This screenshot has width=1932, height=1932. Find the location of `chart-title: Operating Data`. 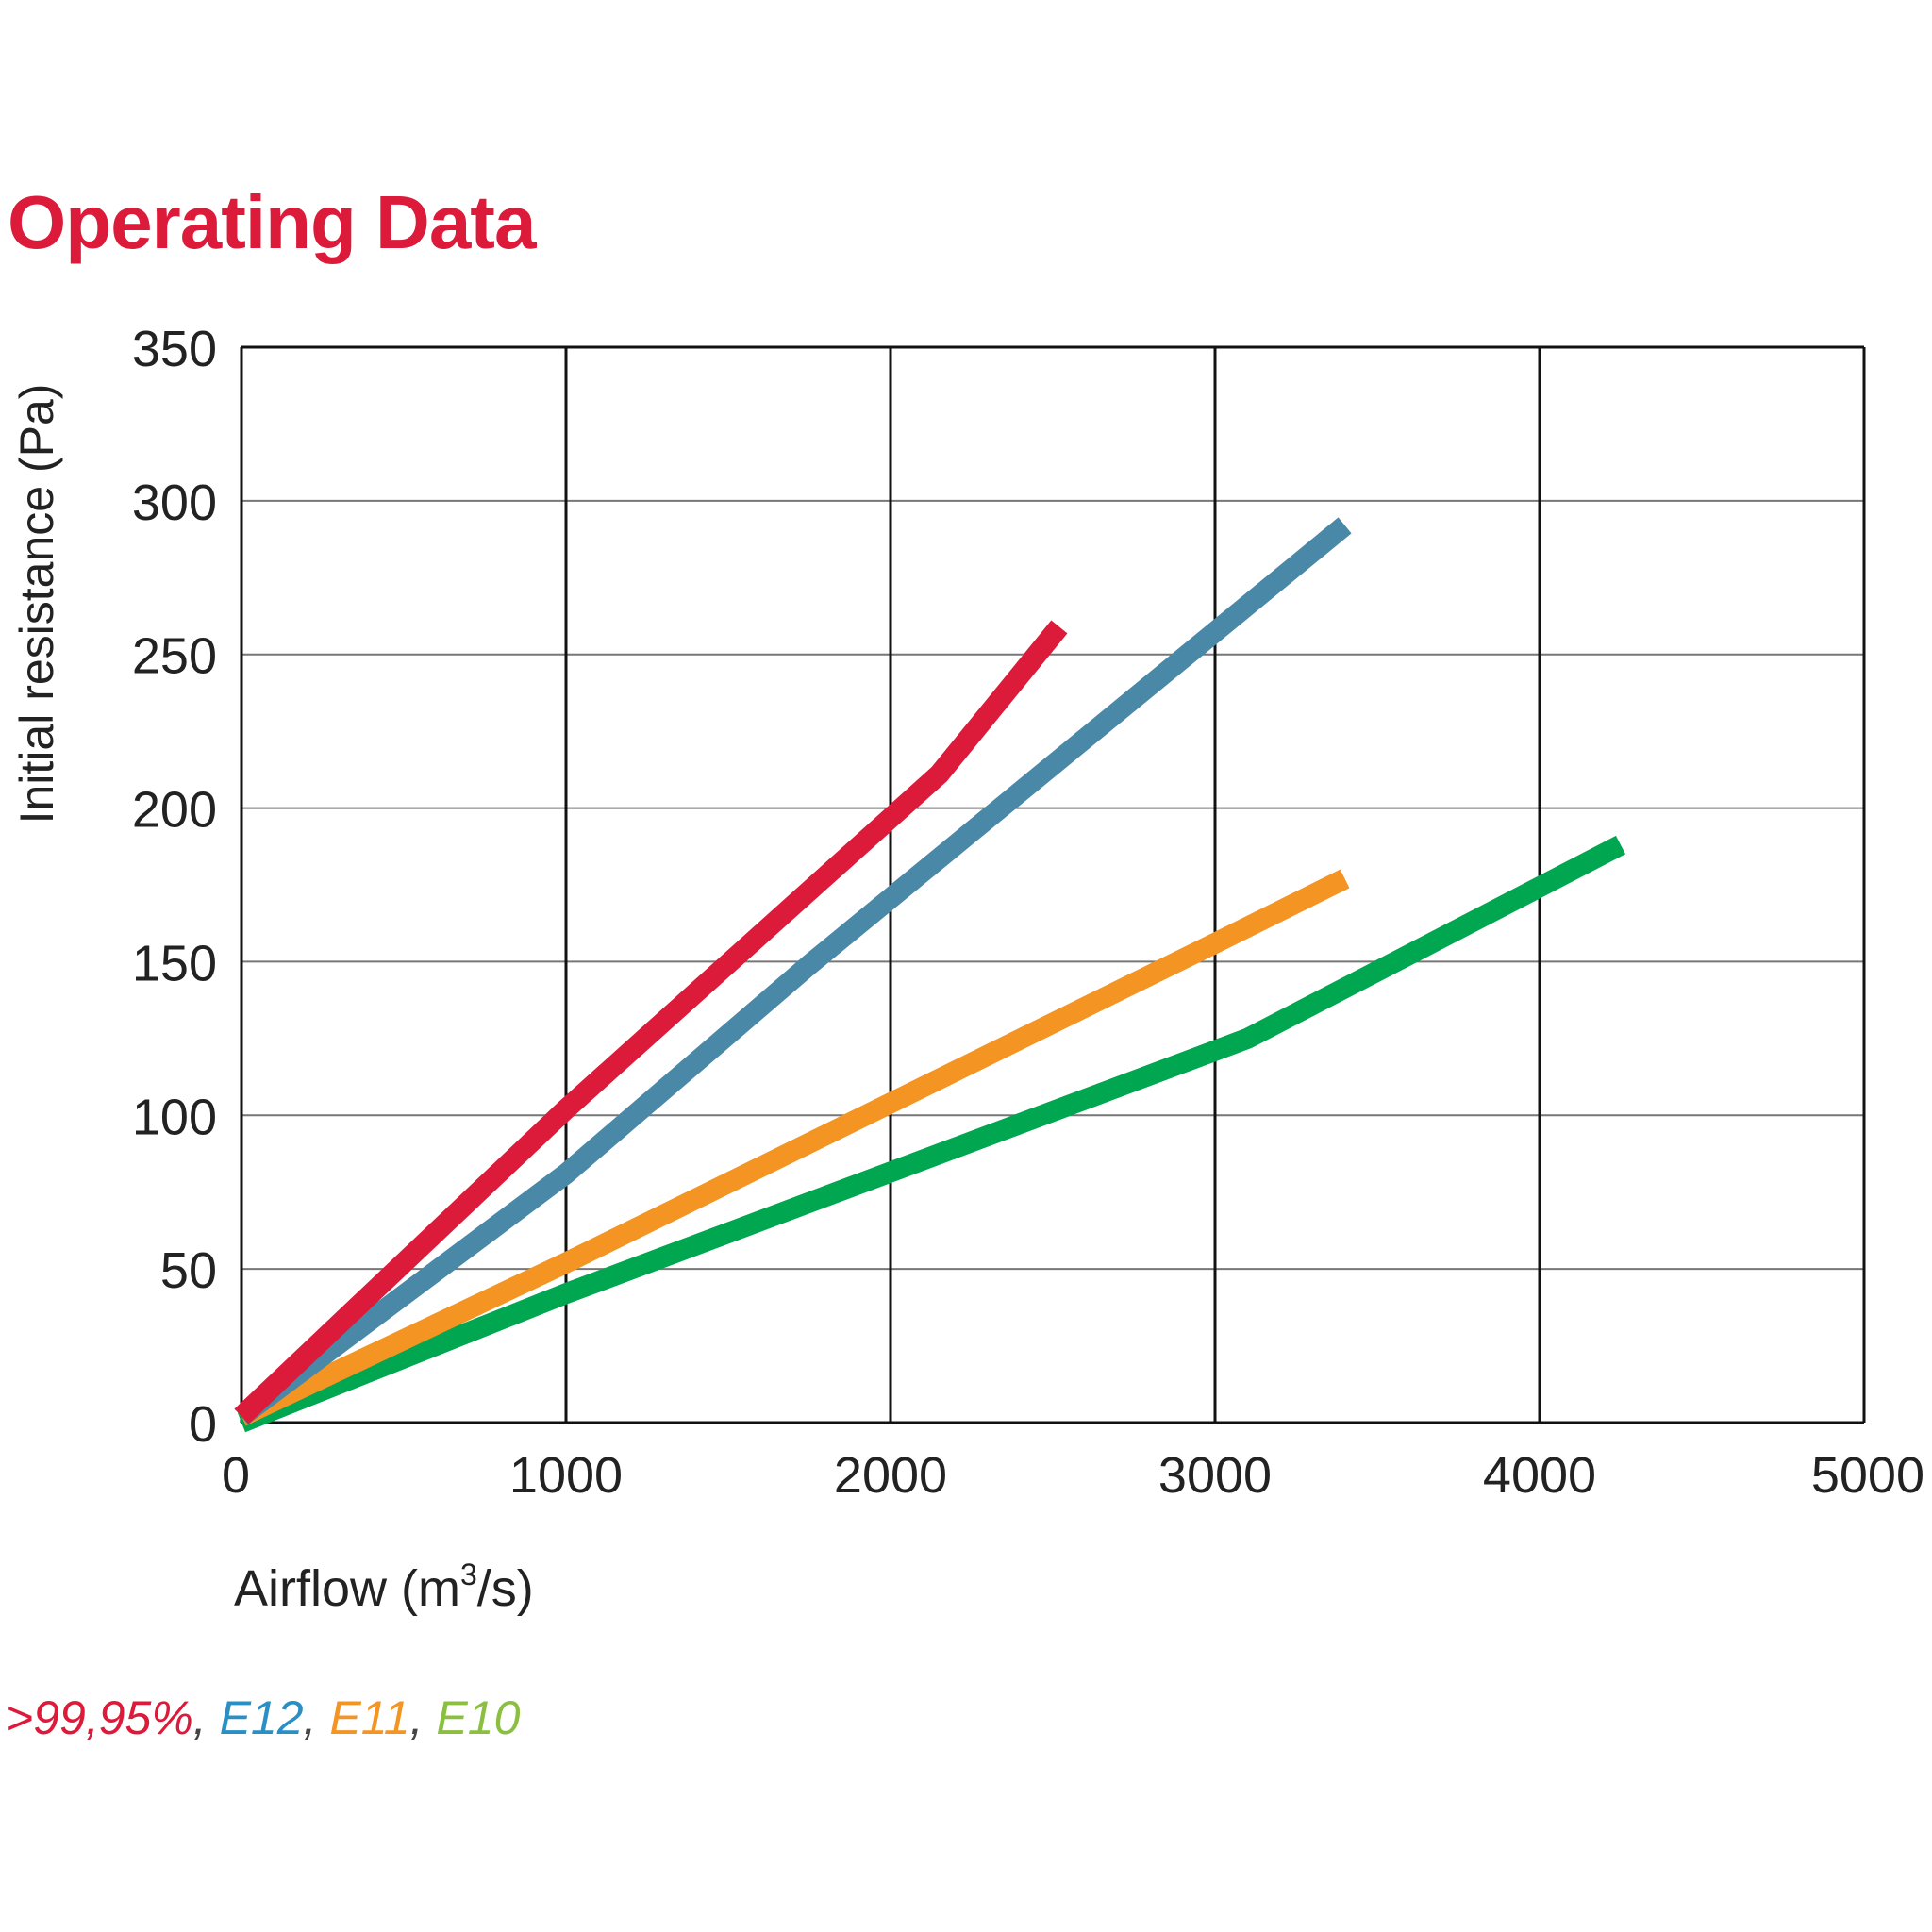

chart-title: Operating Data is located at coordinates (272, 222).